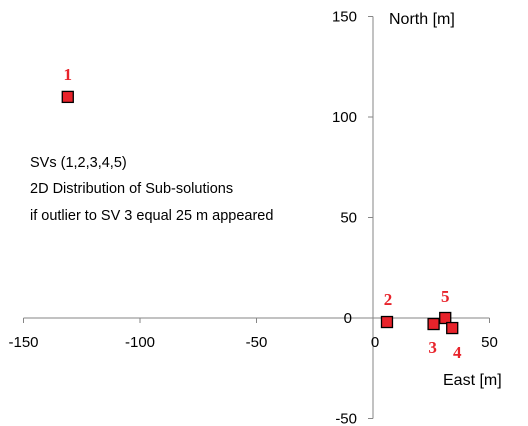 The width and height of the screenshot is (528, 426). Describe the element at coordinates (348, 318) in the screenshot. I see `y-tick-label: 0` at that location.